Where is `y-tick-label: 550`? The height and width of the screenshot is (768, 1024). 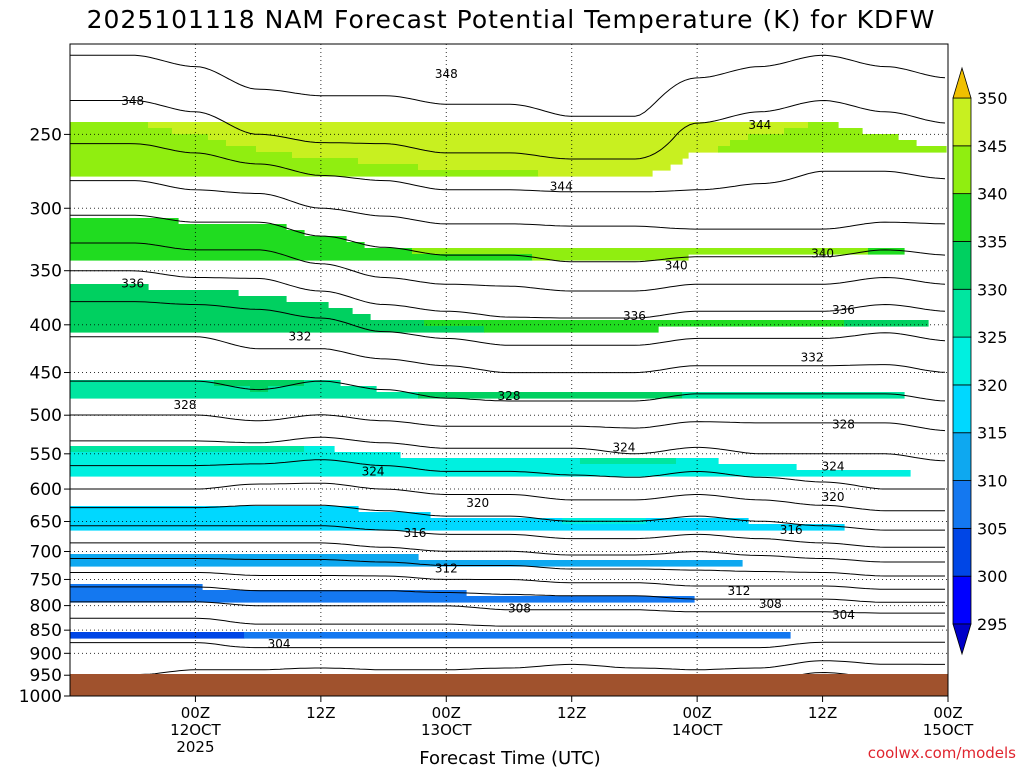 y-tick-label: 550 is located at coordinates (46, 455).